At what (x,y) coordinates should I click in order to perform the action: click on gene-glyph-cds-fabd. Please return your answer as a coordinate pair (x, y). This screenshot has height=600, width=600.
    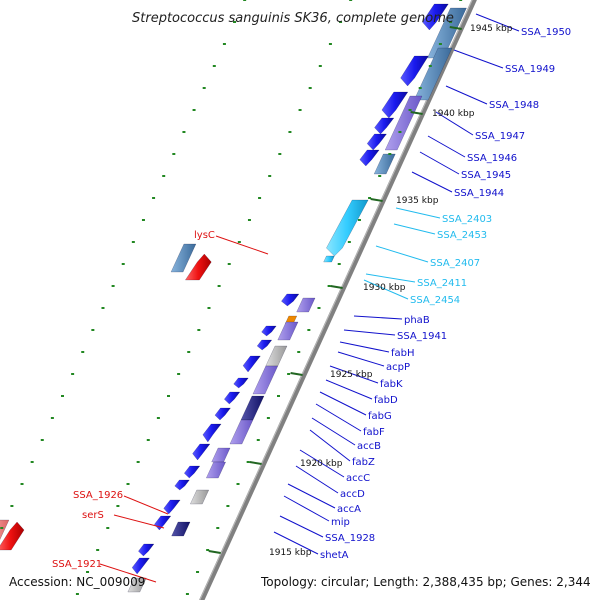
    Looking at the image, I should click on (251, 364).